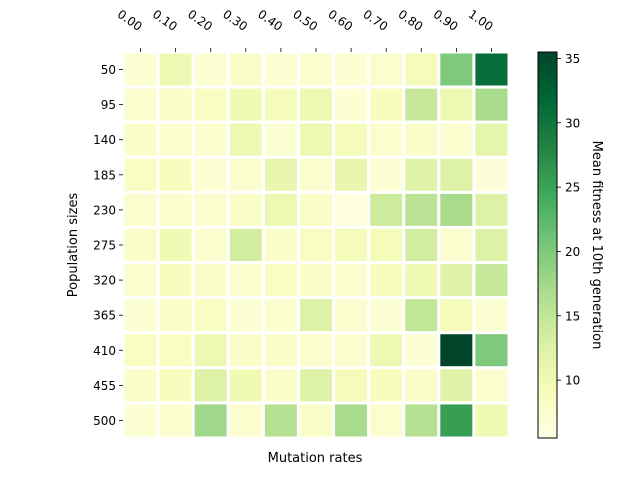 The image size is (640, 484). I want to click on x-tick-label: 0.20, so click(200, 20).